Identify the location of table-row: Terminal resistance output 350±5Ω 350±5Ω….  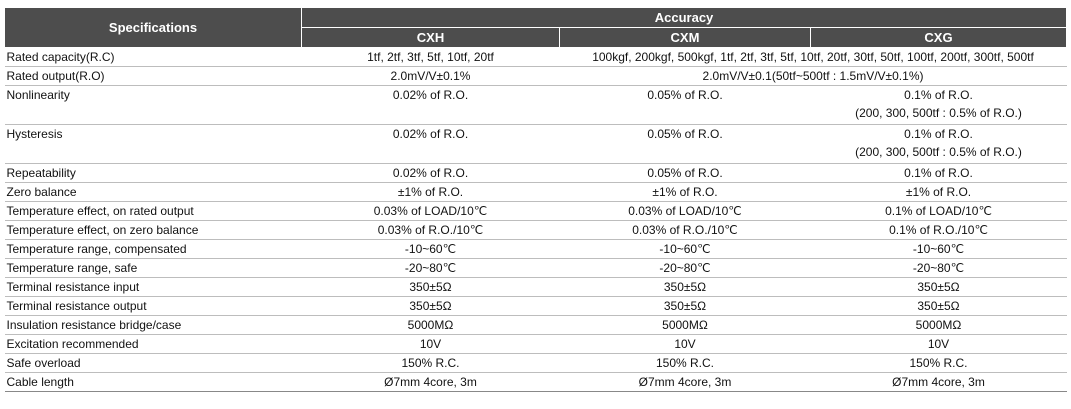
(535, 306).